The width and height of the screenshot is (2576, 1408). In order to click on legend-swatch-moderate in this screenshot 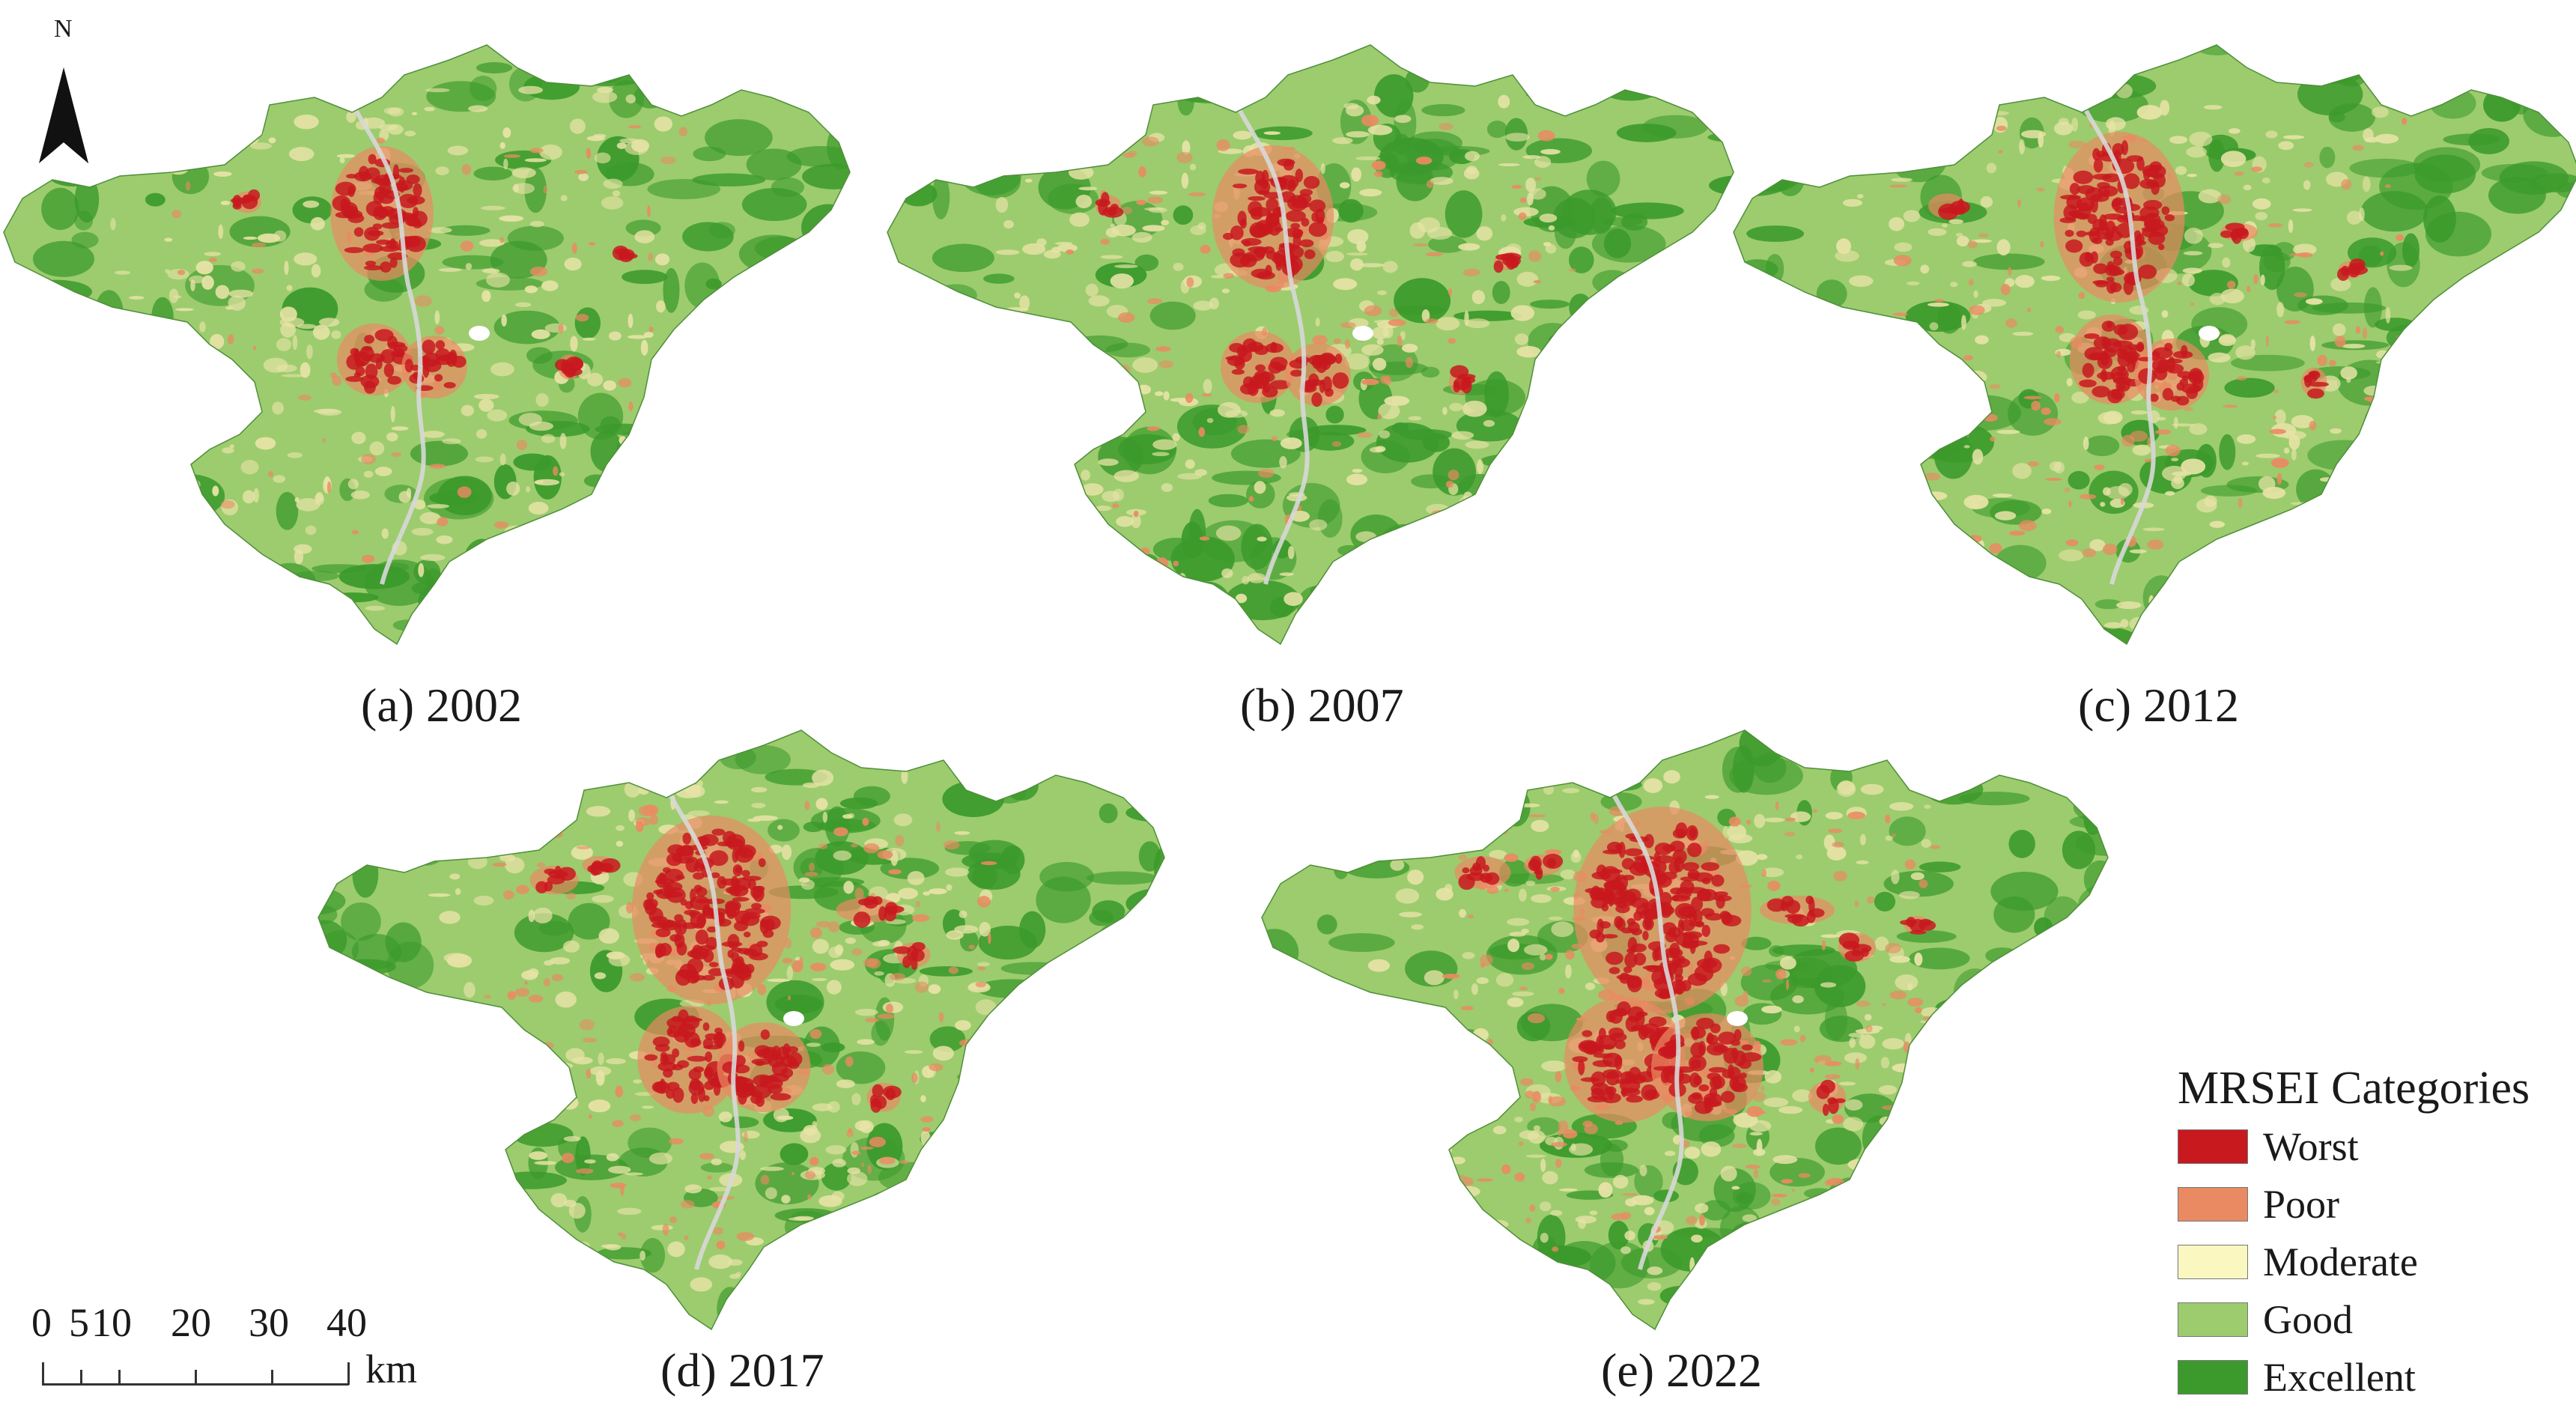, I will do `click(2213, 1262)`.